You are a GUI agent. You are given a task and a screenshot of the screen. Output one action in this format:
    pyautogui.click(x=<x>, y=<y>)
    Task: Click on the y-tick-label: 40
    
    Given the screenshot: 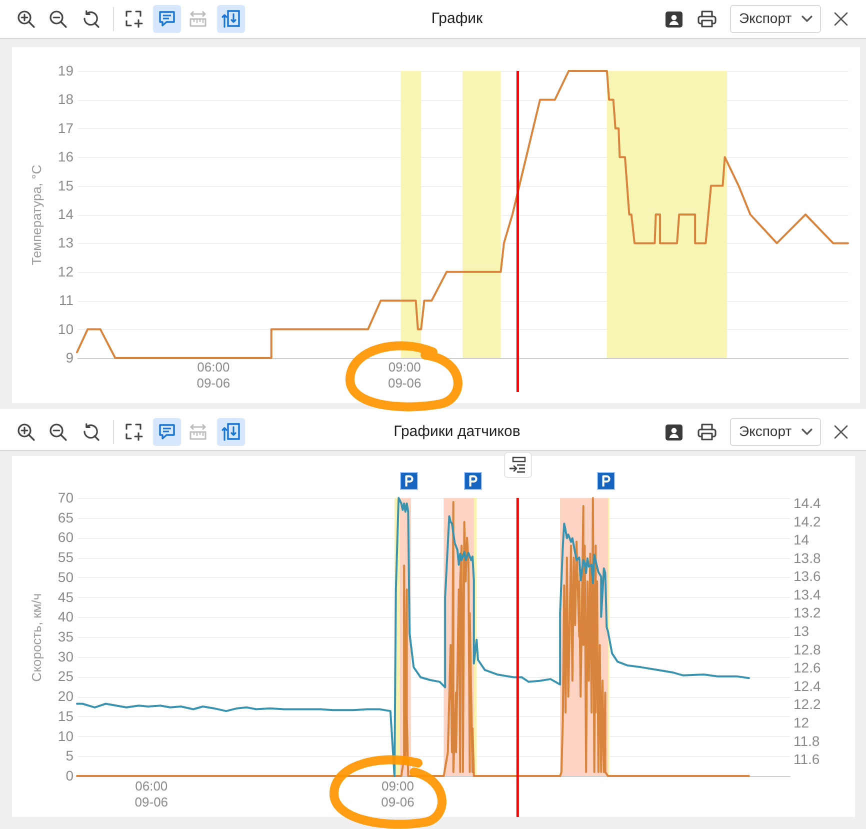 What is the action you would take?
    pyautogui.click(x=66, y=616)
    